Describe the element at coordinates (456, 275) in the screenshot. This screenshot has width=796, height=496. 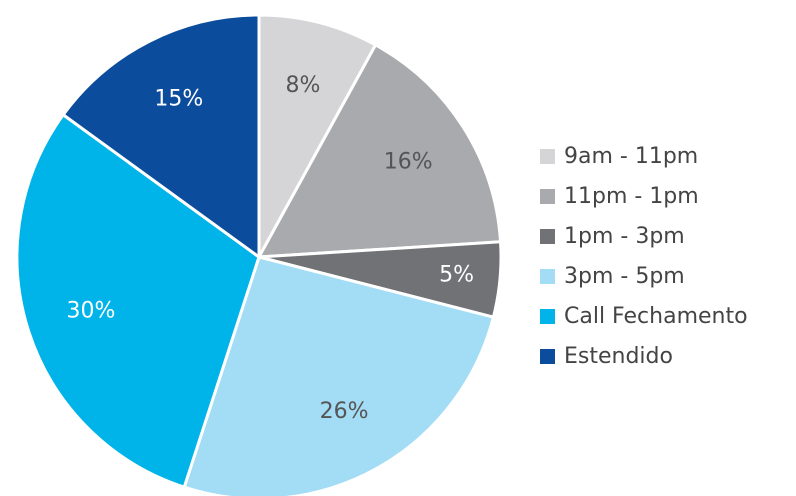
I see `slice-label: 5%` at that location.